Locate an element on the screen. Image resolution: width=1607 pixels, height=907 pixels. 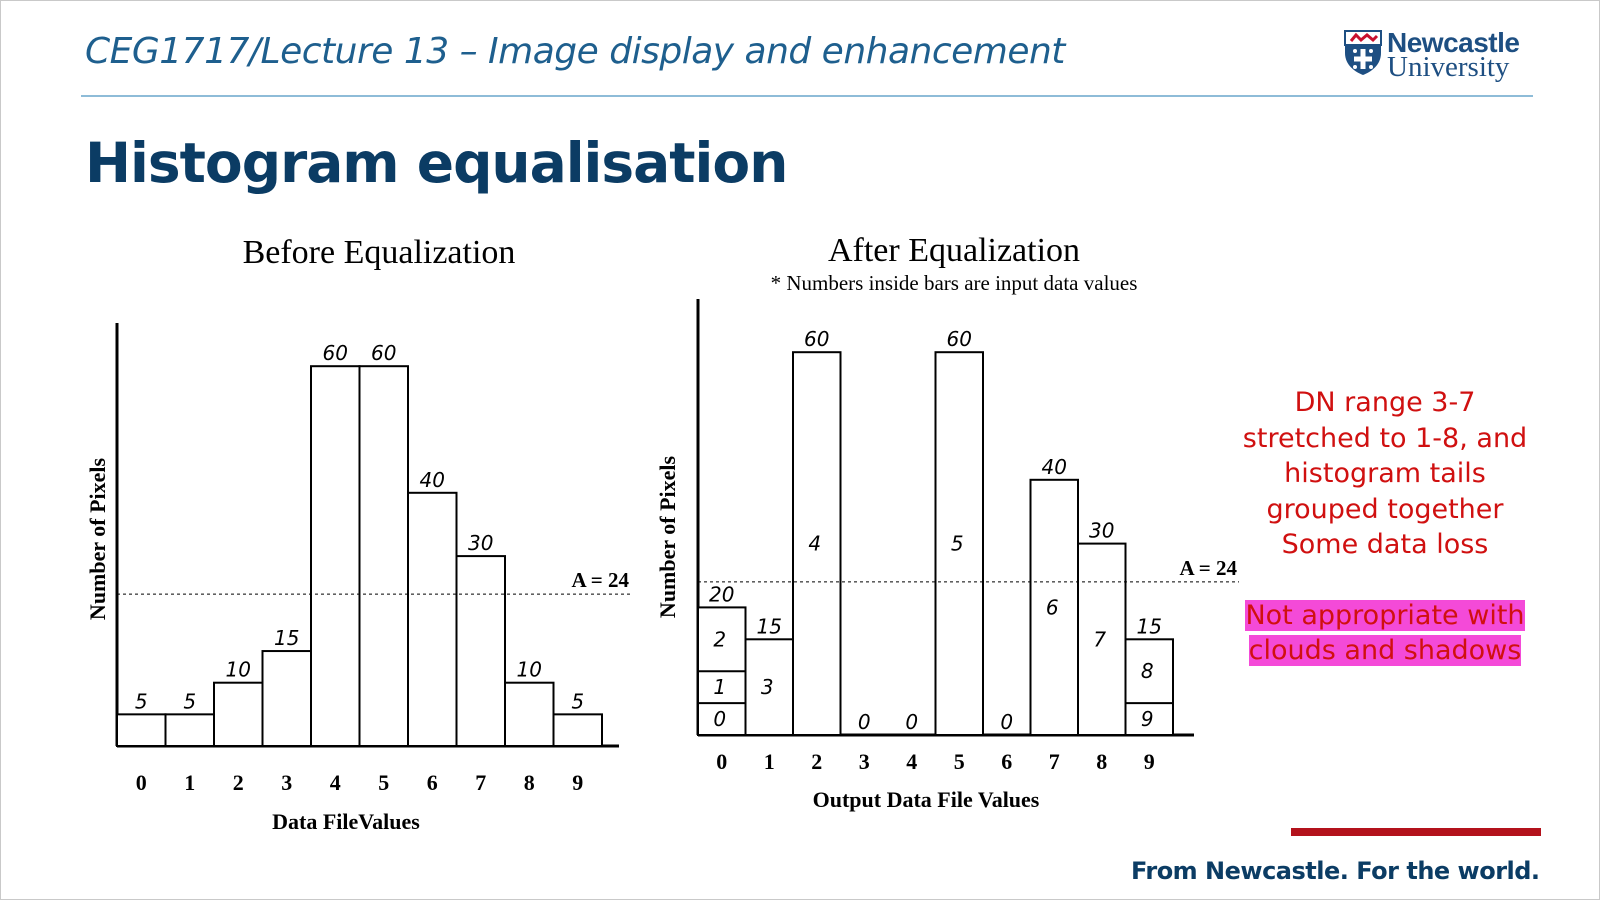
logo-line2: University is located at coordinates (1448, 67).